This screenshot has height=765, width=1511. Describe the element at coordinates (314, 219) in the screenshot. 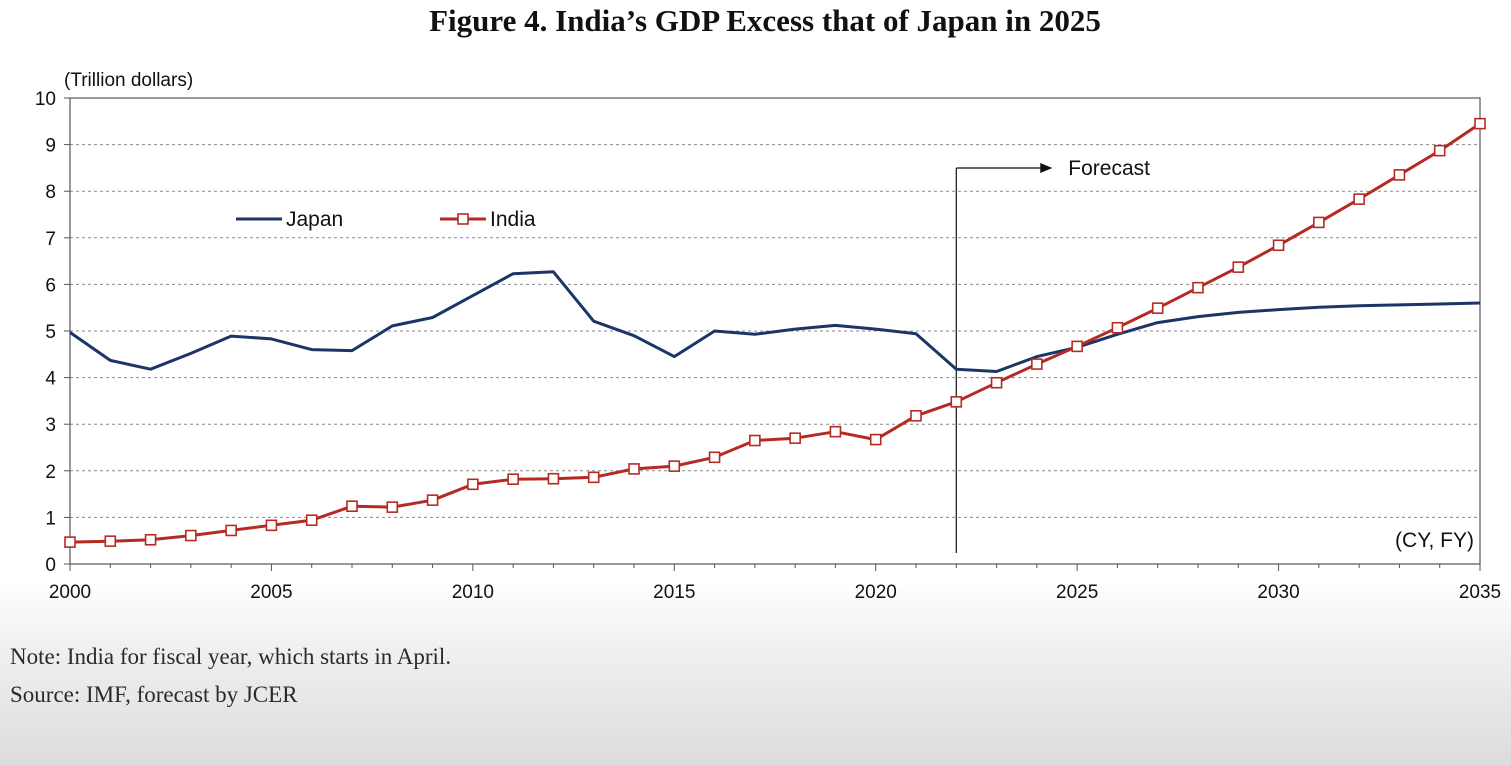

I see `legend-label: Japan` at that location.